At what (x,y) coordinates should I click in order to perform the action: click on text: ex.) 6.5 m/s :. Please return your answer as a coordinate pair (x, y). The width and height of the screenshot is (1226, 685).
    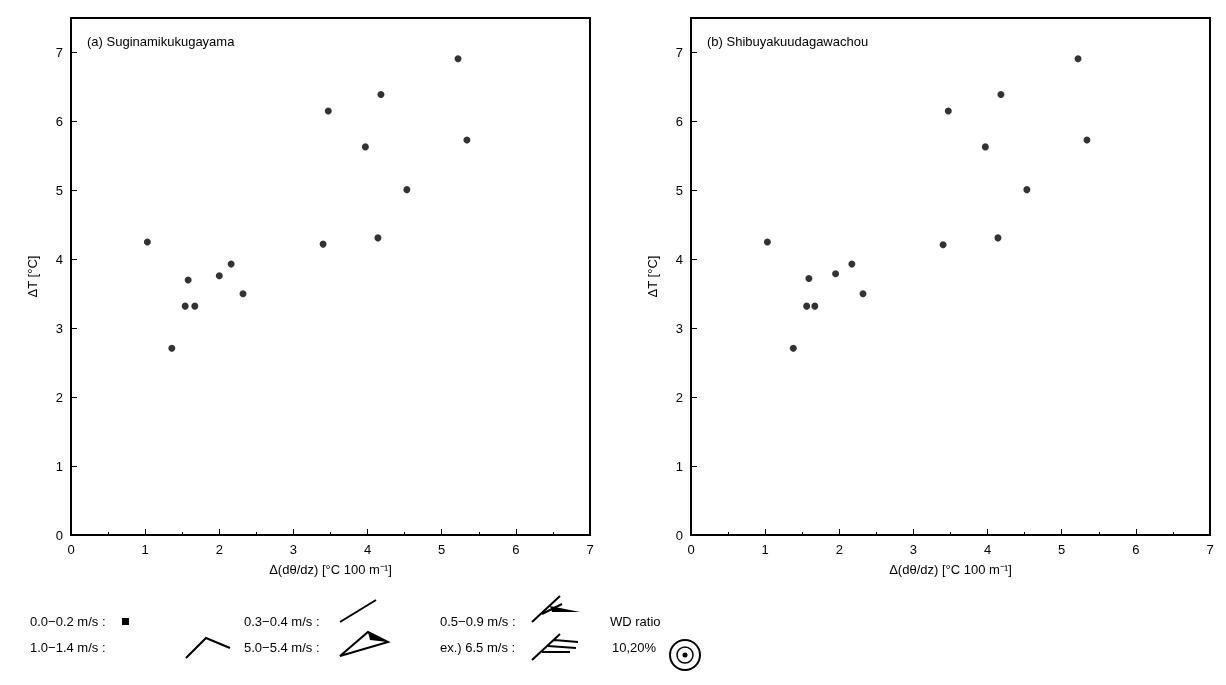
    Looking at the image, I should click on (478, 647).